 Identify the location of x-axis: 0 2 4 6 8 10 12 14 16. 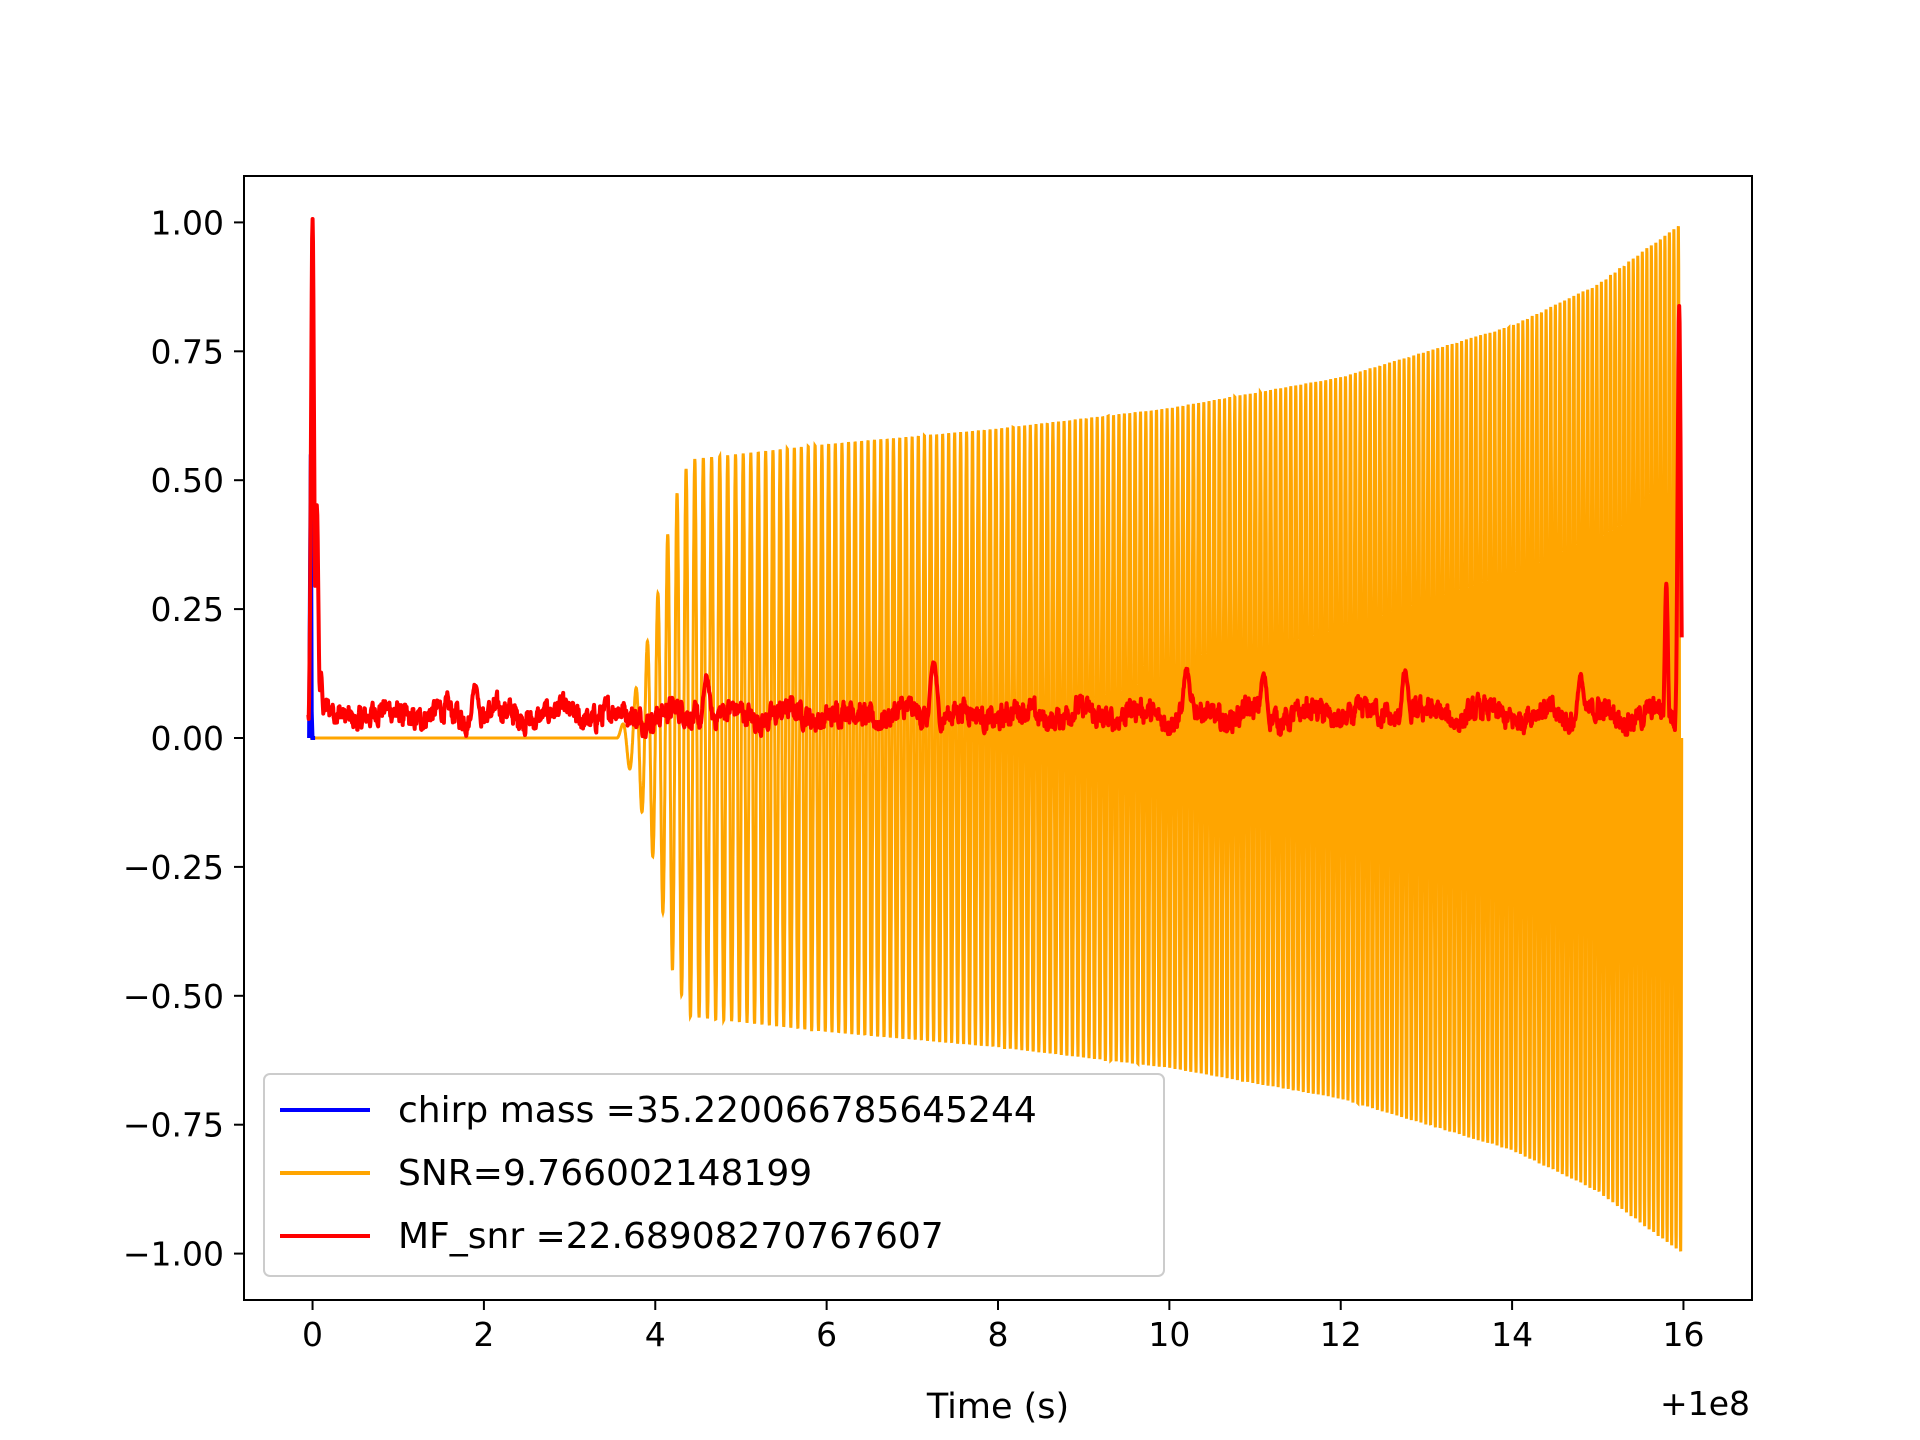
(1003, 1327).